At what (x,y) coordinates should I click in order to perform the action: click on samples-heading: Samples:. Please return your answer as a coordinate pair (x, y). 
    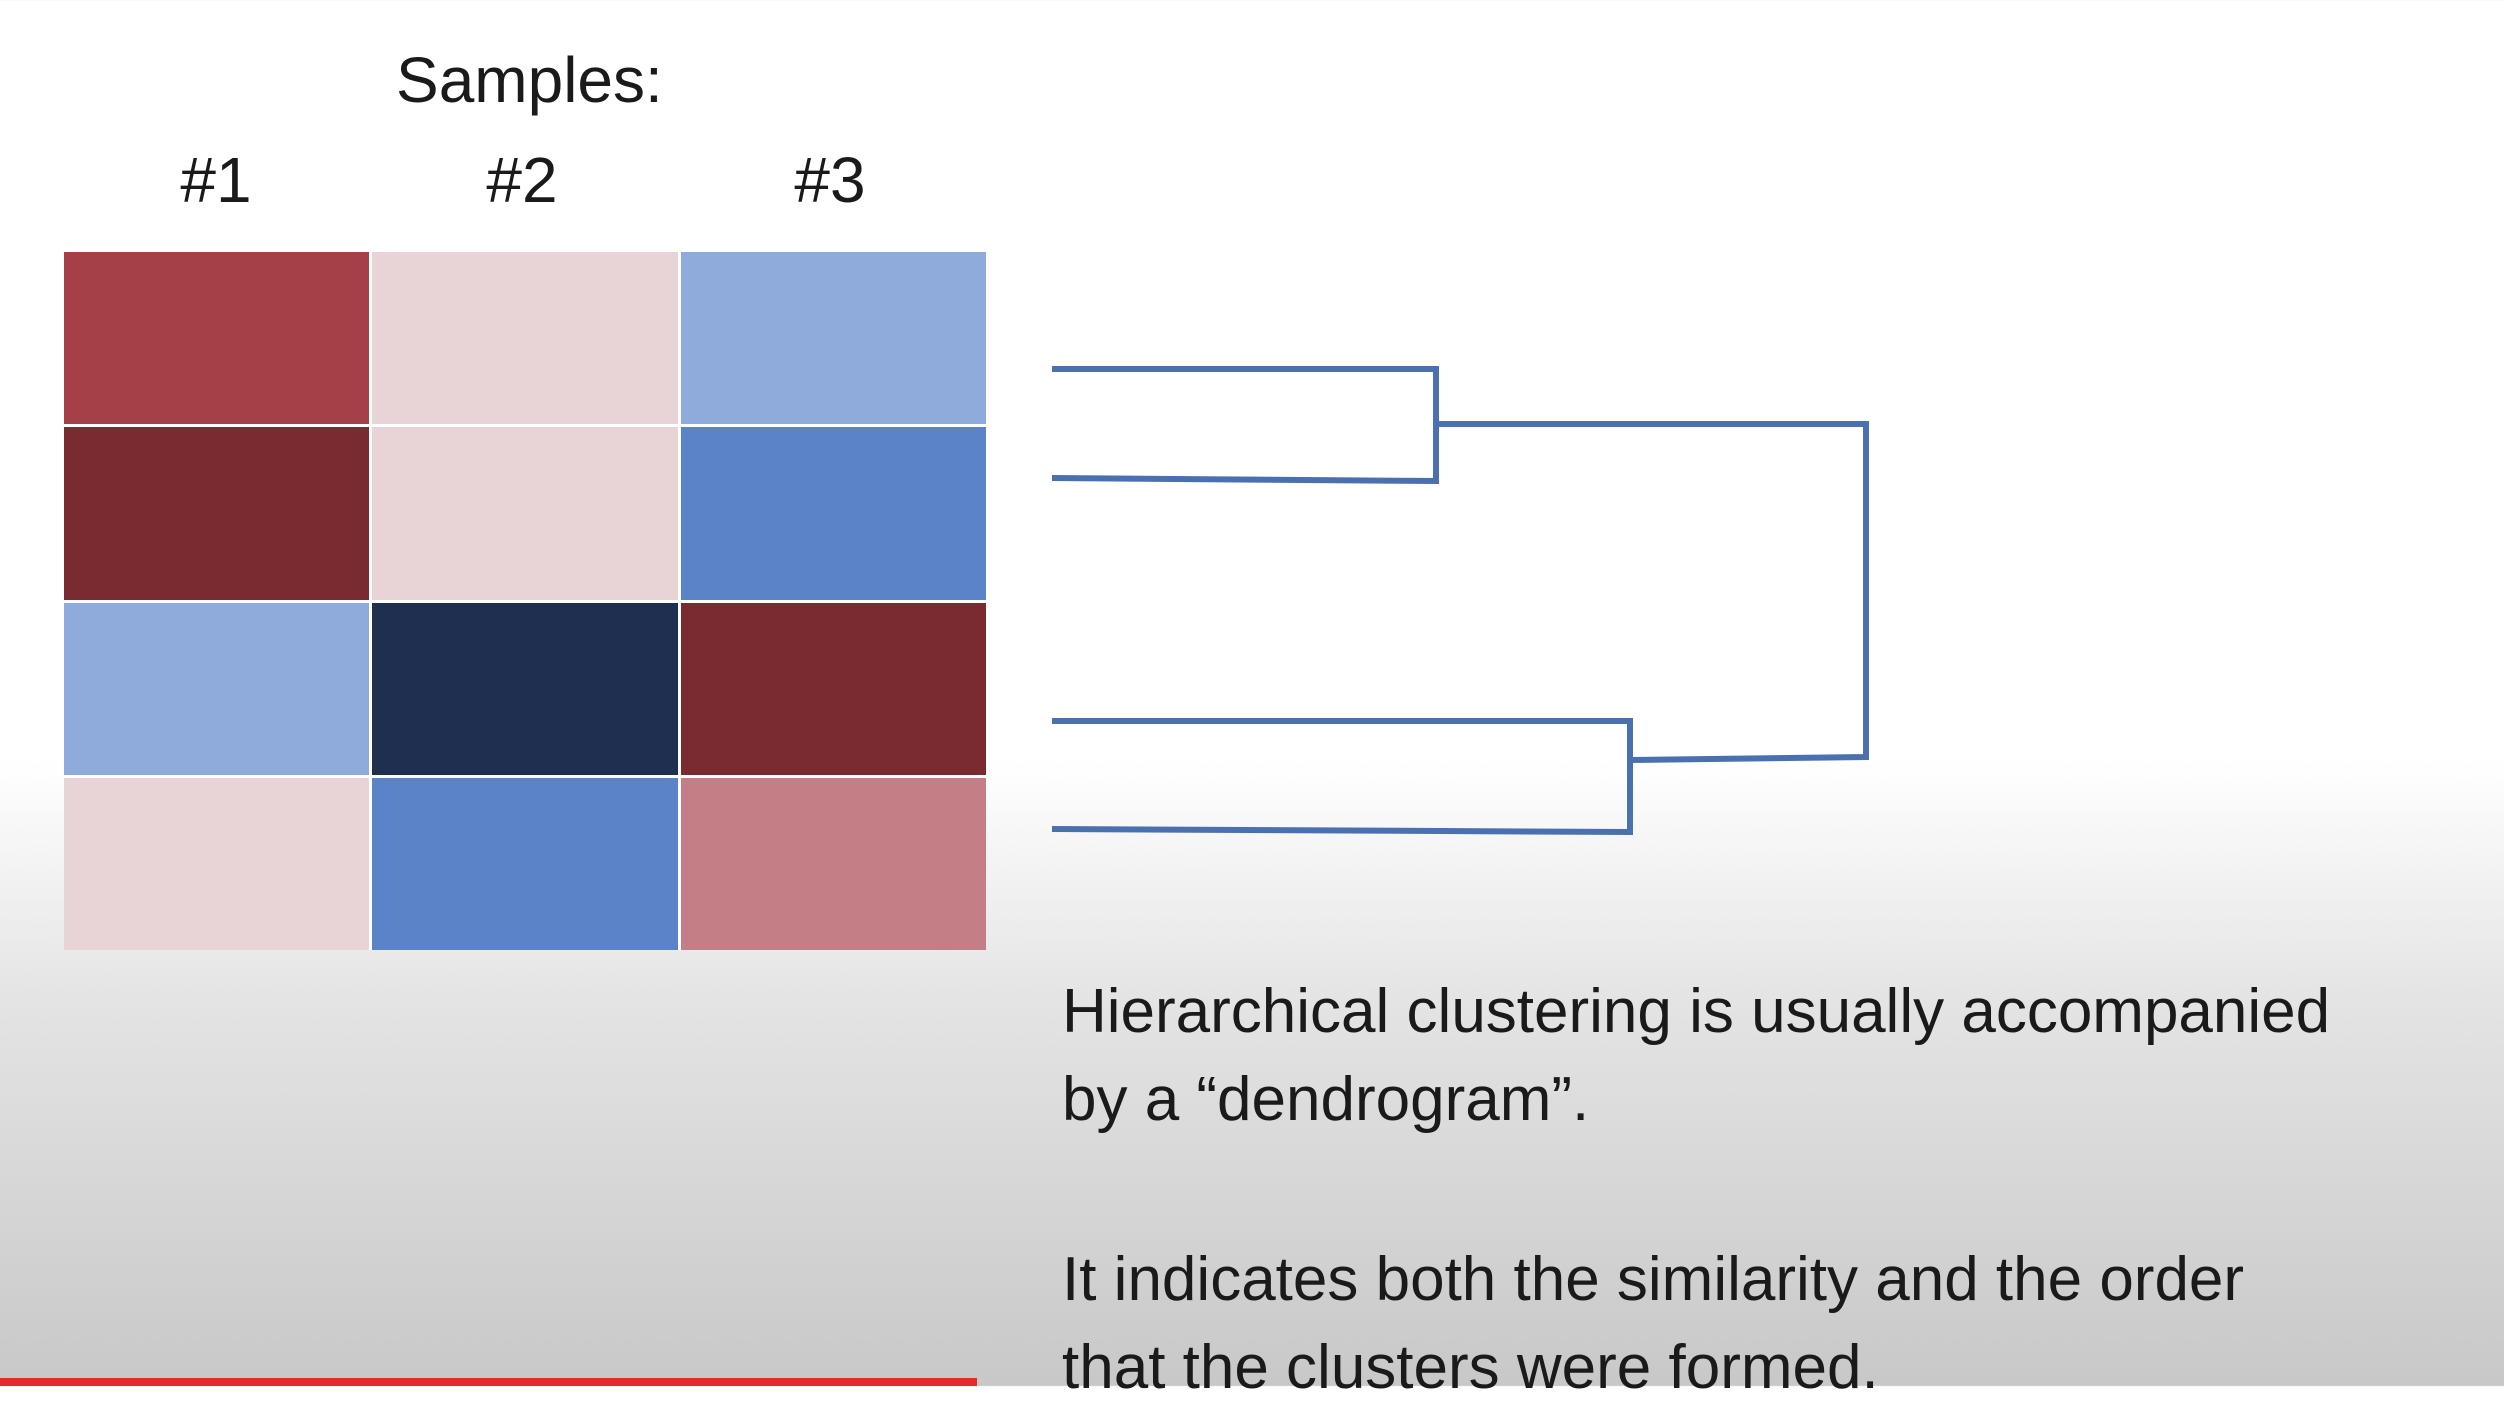
    Looking at the image, I should click on (529, 80).